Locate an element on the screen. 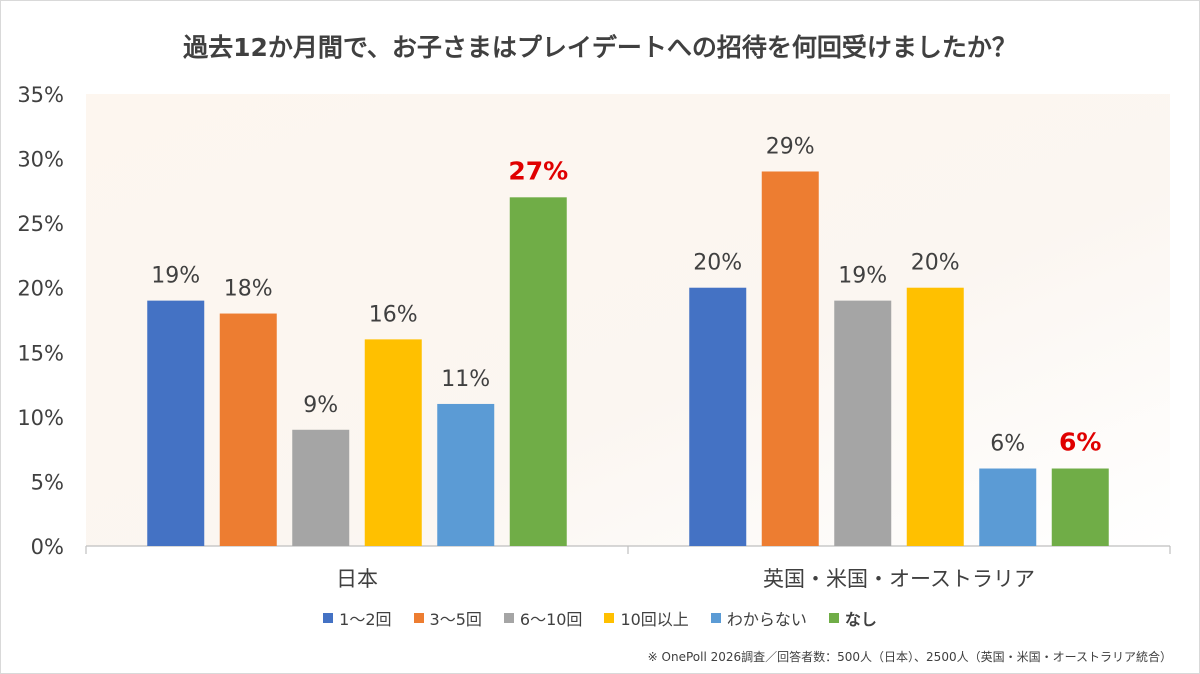 The width and height of the screenshot is (1200, 674). y-tick-label: 15% is located at coordinates (40, 353).